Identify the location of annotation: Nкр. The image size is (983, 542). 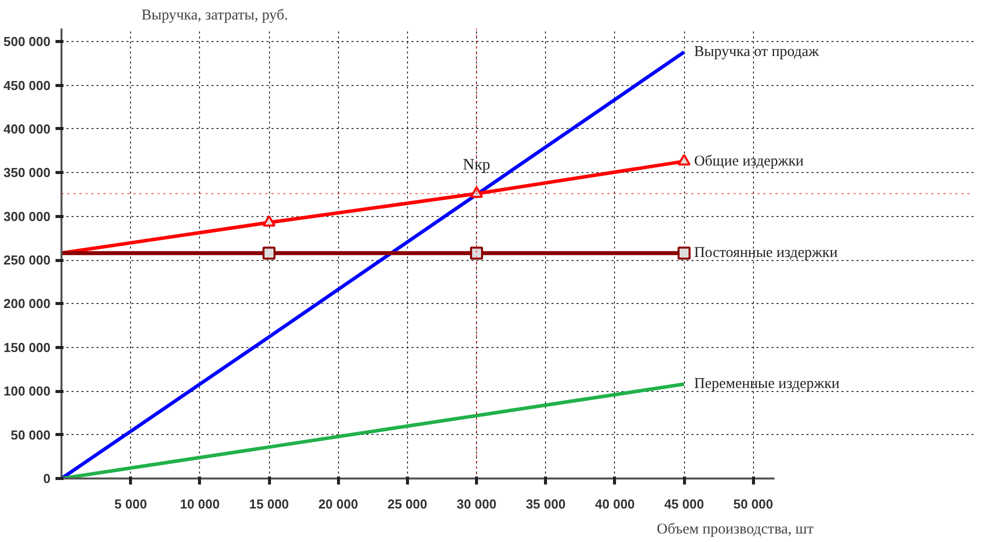
(476, 165).